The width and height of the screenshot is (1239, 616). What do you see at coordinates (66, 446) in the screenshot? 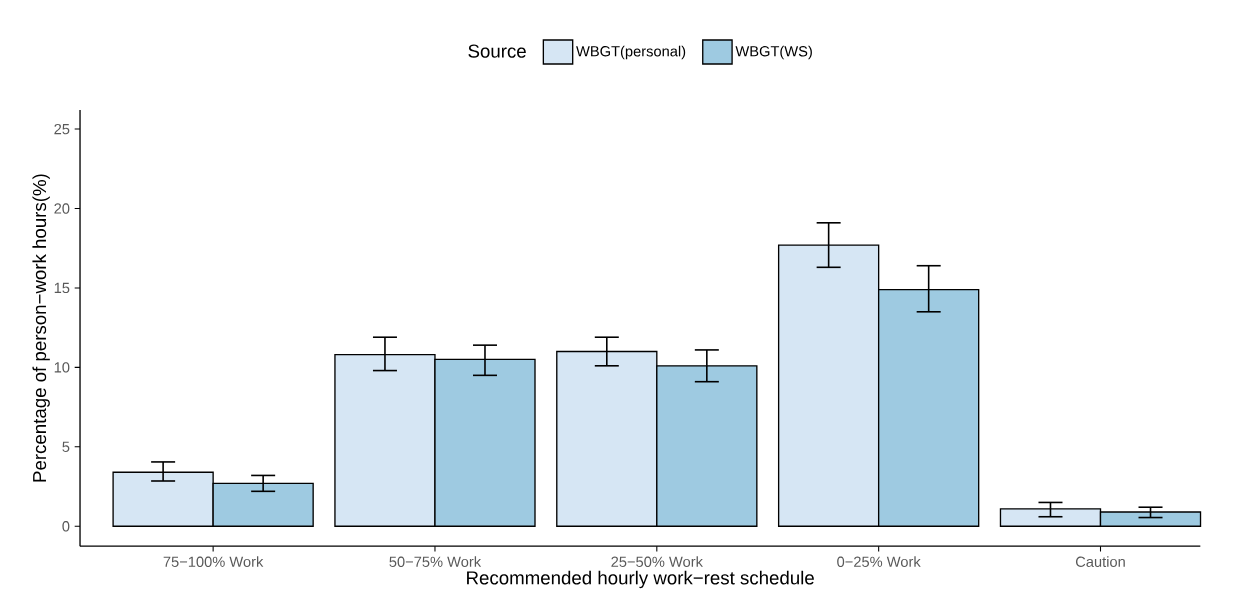
I see `y-tick-label: 5` at bounding box center [66, 446].